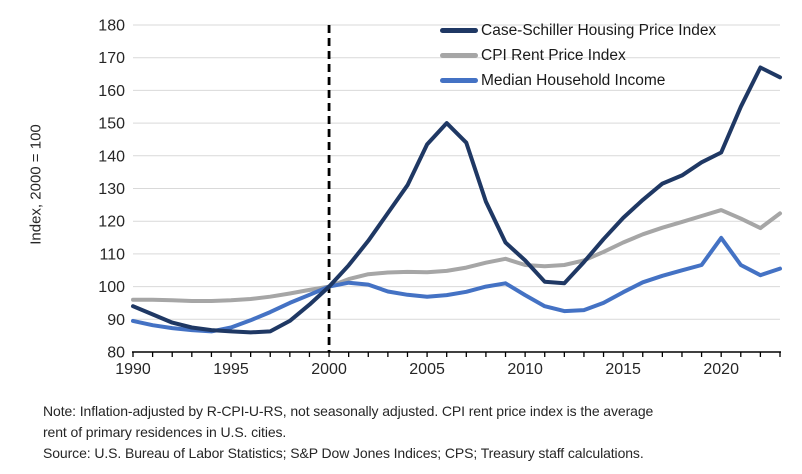  Describe the element at coordinates (459, 80) in the screenshot. I see `median-income-line-swatch` at that location.